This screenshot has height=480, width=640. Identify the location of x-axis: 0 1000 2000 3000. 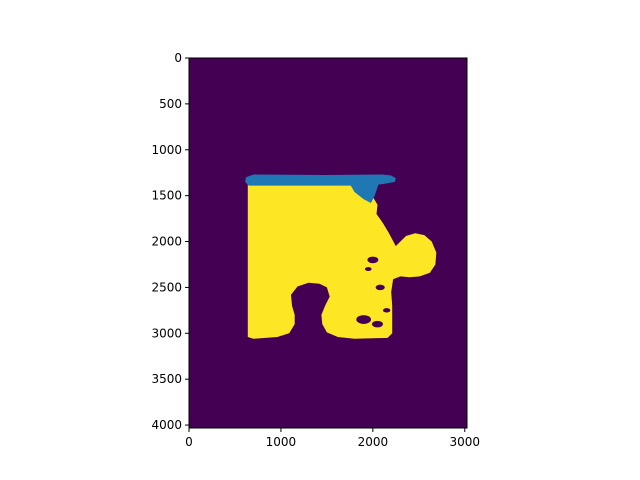
(332, 438).